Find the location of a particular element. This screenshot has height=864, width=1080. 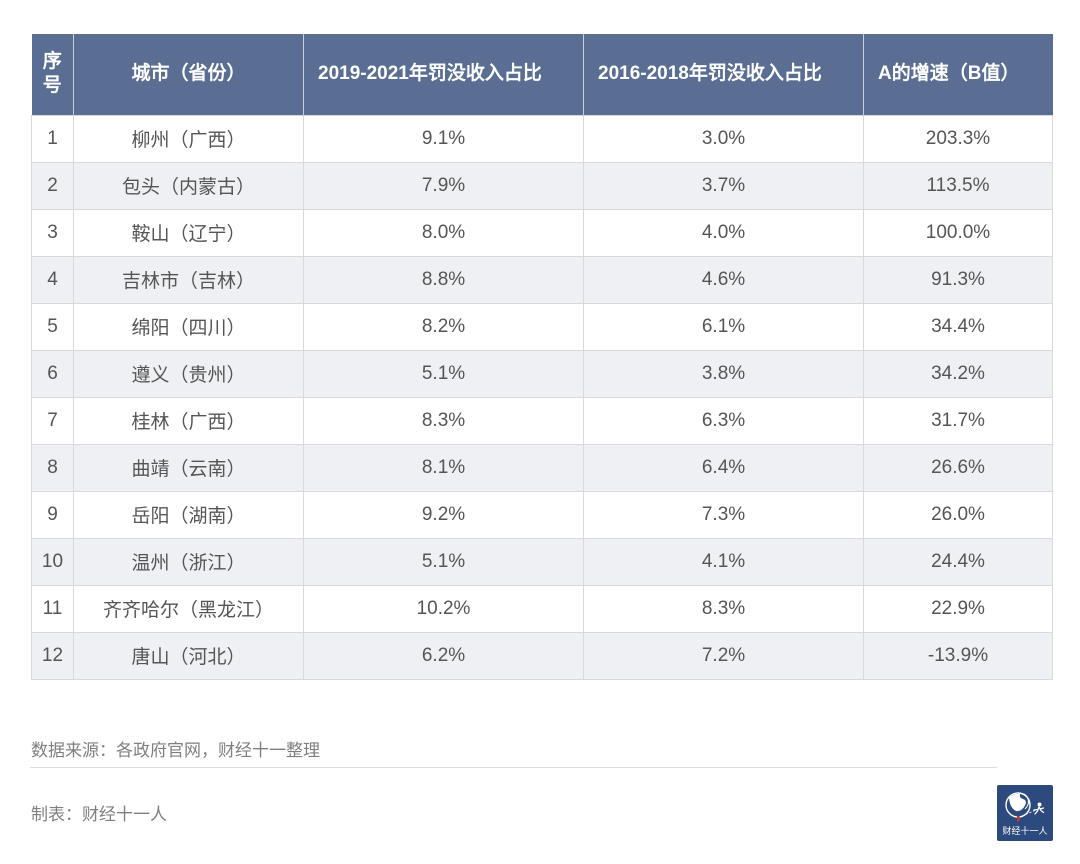

cell-city: 鞍山（辽宁） is located at coordinates (188, 232).